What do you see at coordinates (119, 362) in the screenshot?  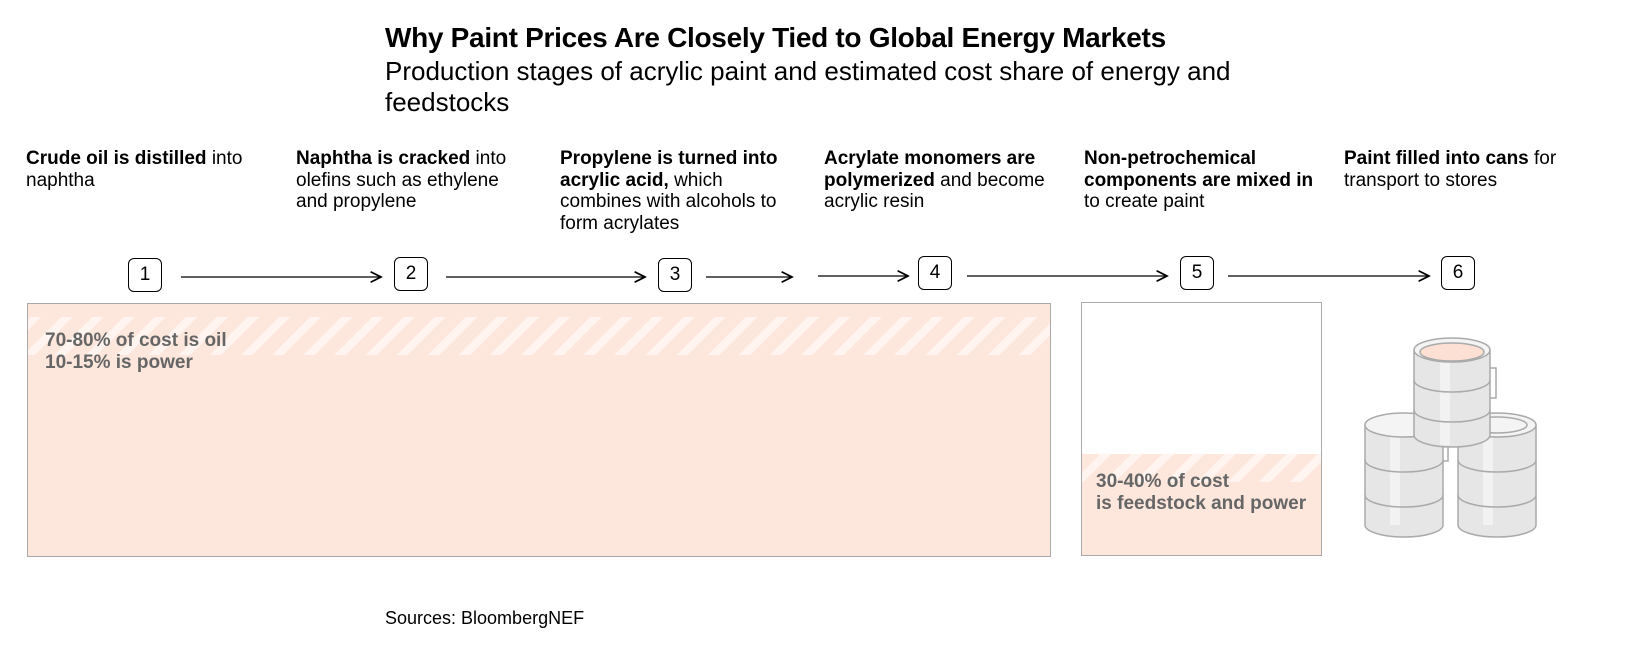 I see `box-line: 10-15% is power` at bounding box center [119, 362].